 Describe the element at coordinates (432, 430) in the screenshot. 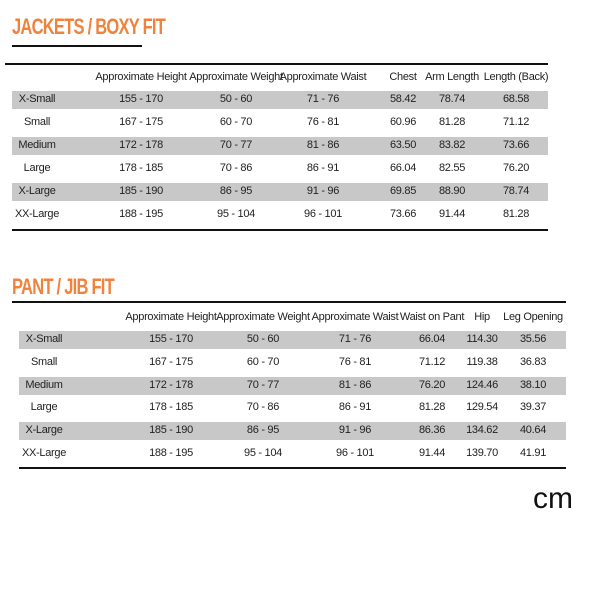

I see `table-cell: 86.36` at that location.